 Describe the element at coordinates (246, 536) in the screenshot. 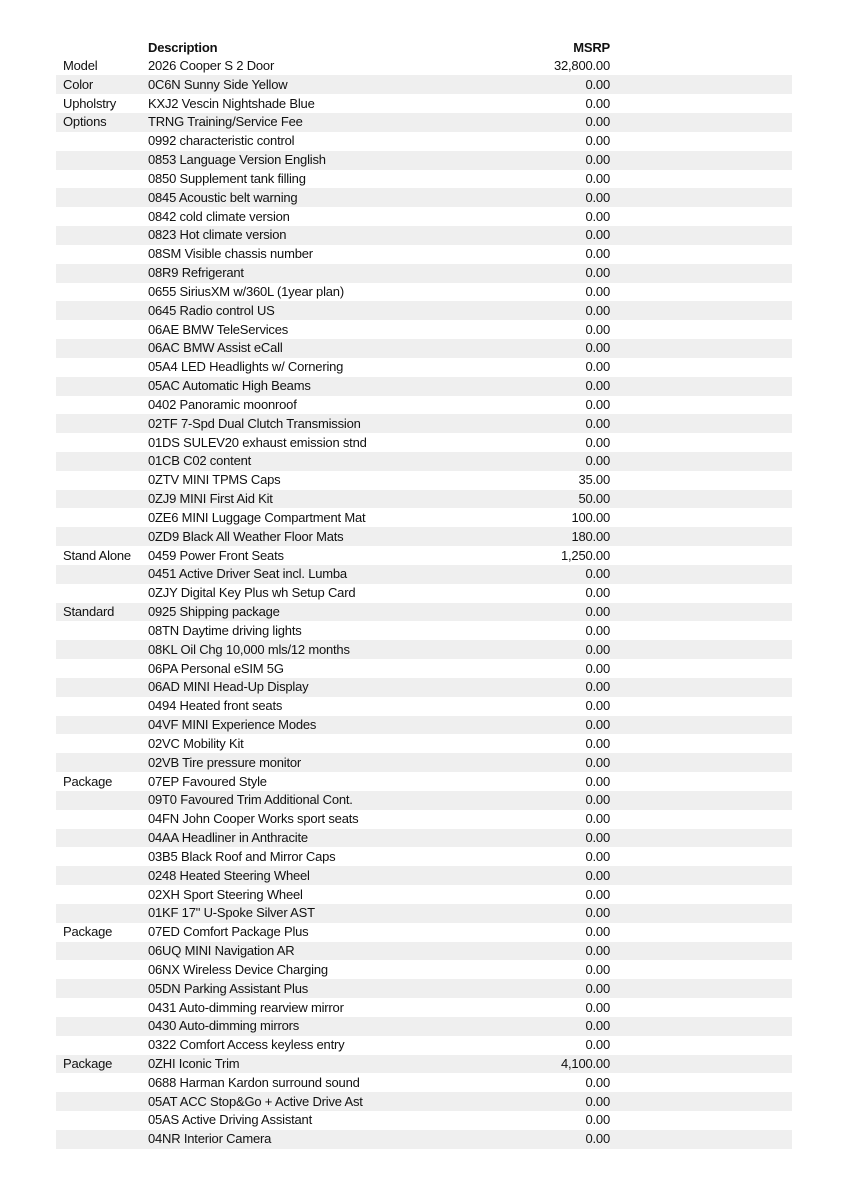

I see `description: 0ZD9 Black All Weather Floor Mats` at that location.